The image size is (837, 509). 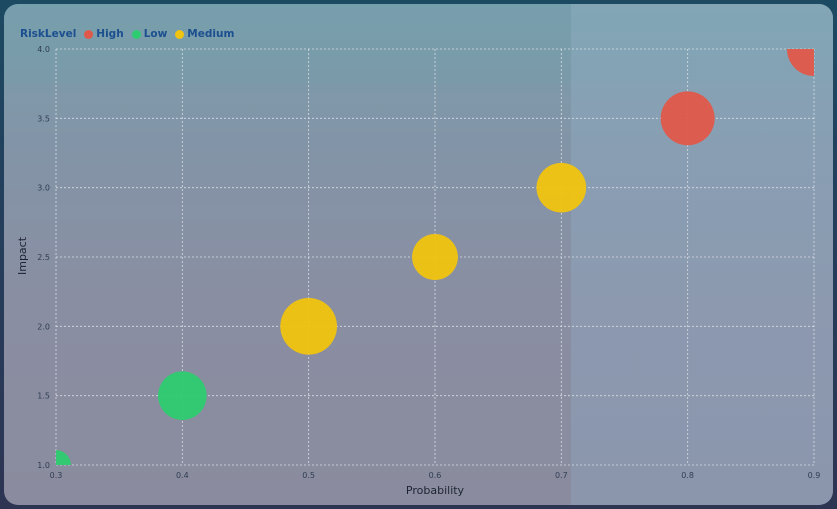 What do you see at coordinates (43, 396) in the screenshot?
I see `y-tick-label: 1.5` at bounding box center [43, 396].